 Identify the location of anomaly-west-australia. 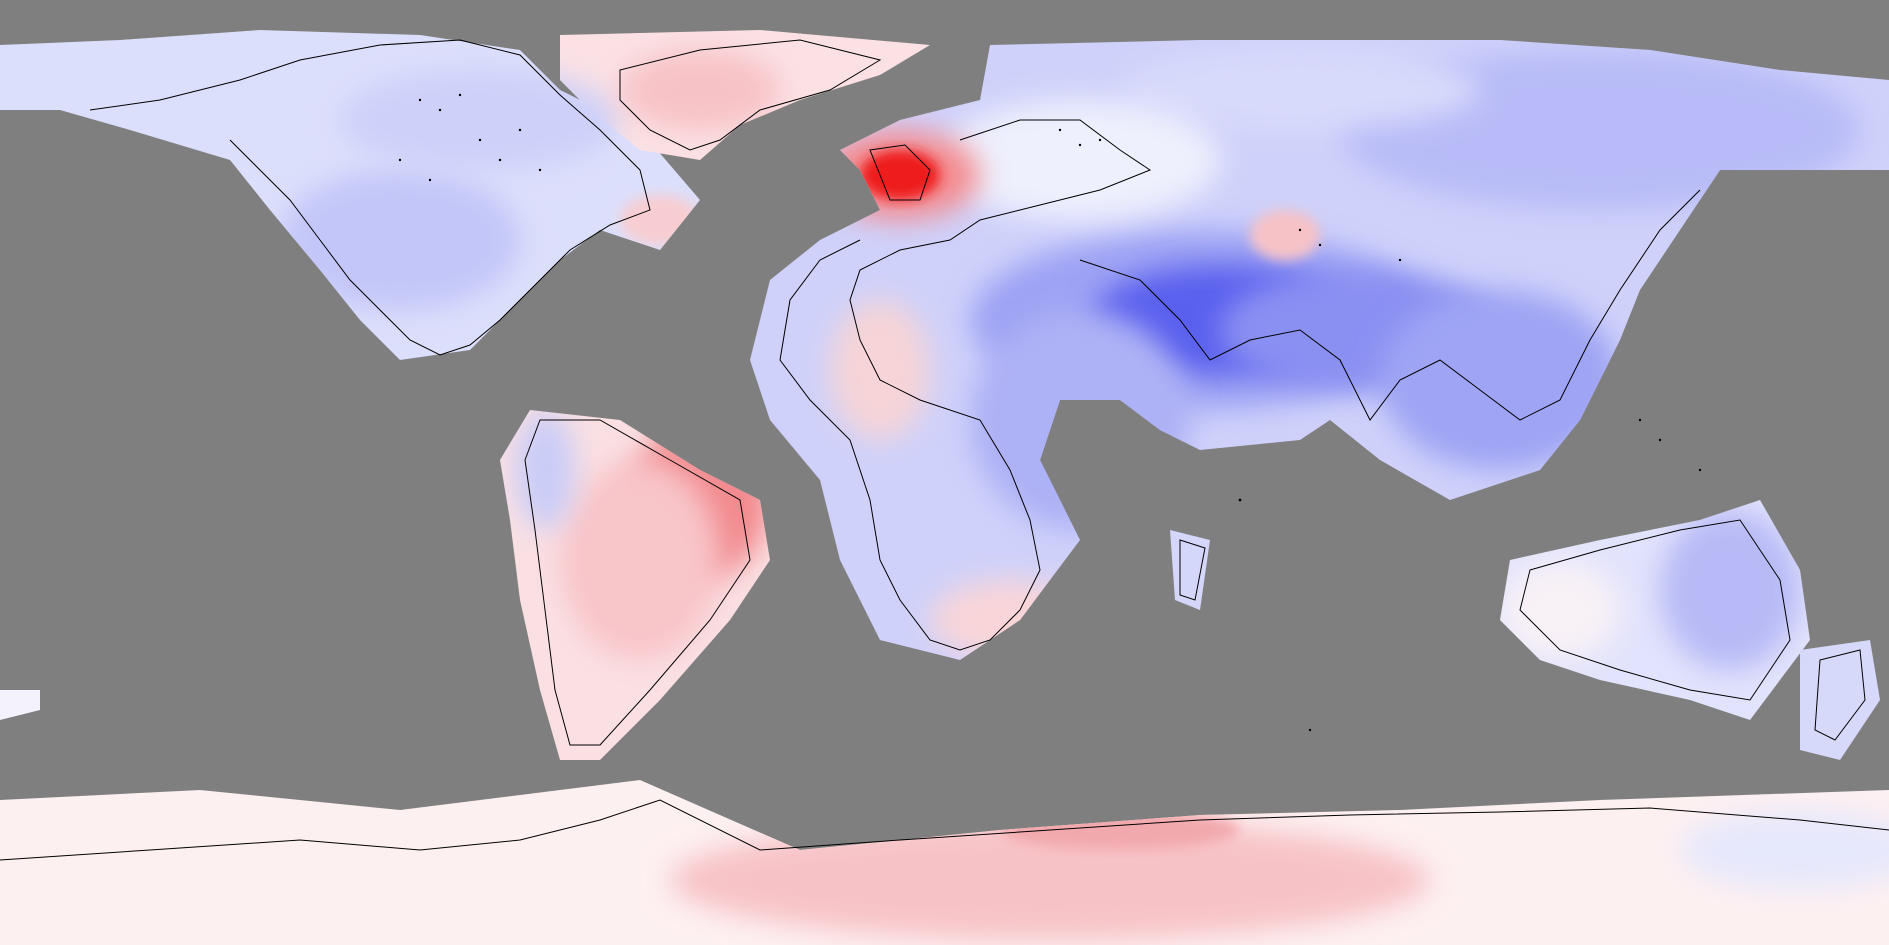
(1560, 610).